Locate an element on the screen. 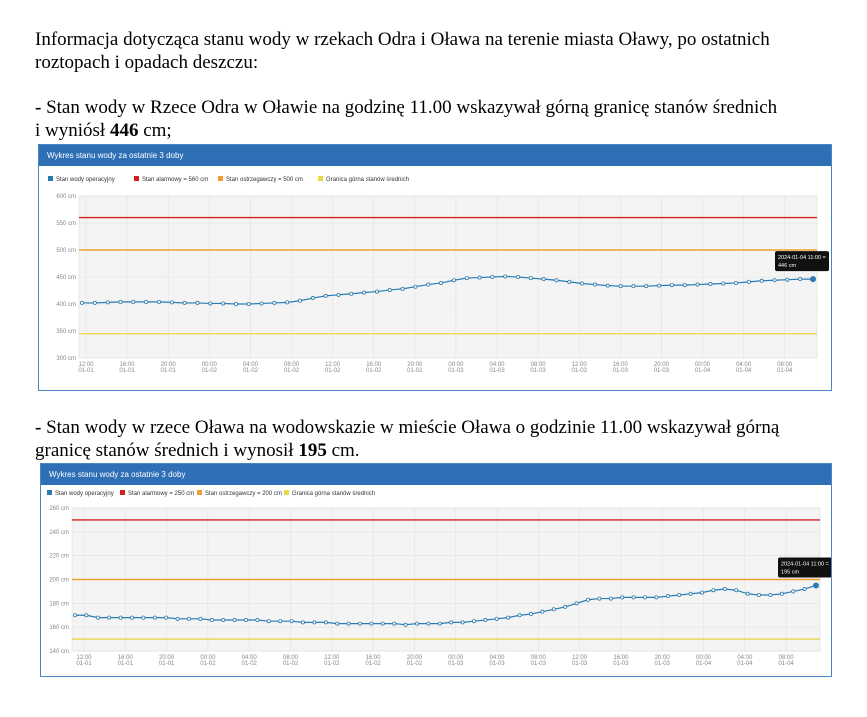  legend-label: Stan ostrzegawczy = 200 cm is located at coordinates (243, 494).